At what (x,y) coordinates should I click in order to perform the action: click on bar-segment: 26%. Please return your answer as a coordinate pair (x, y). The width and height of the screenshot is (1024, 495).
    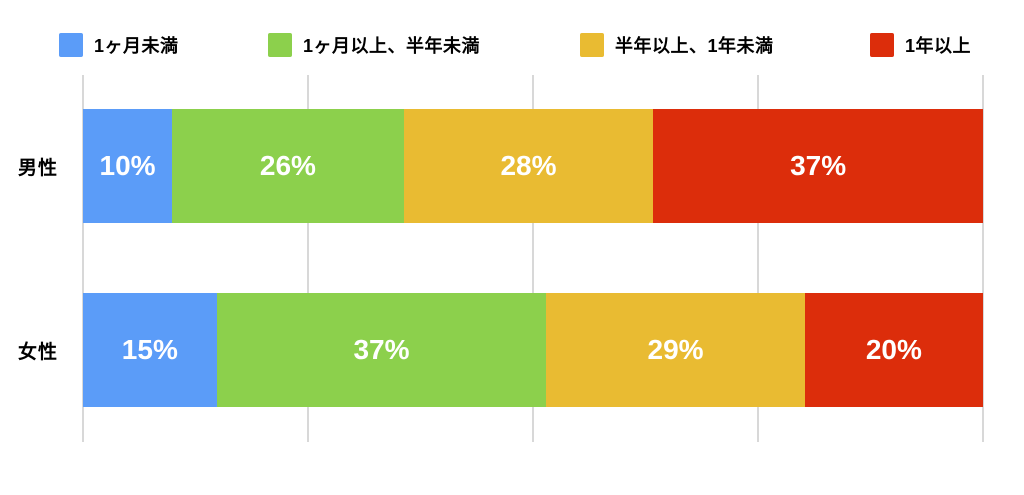
    Looking at the image, I should click on (288, 166).